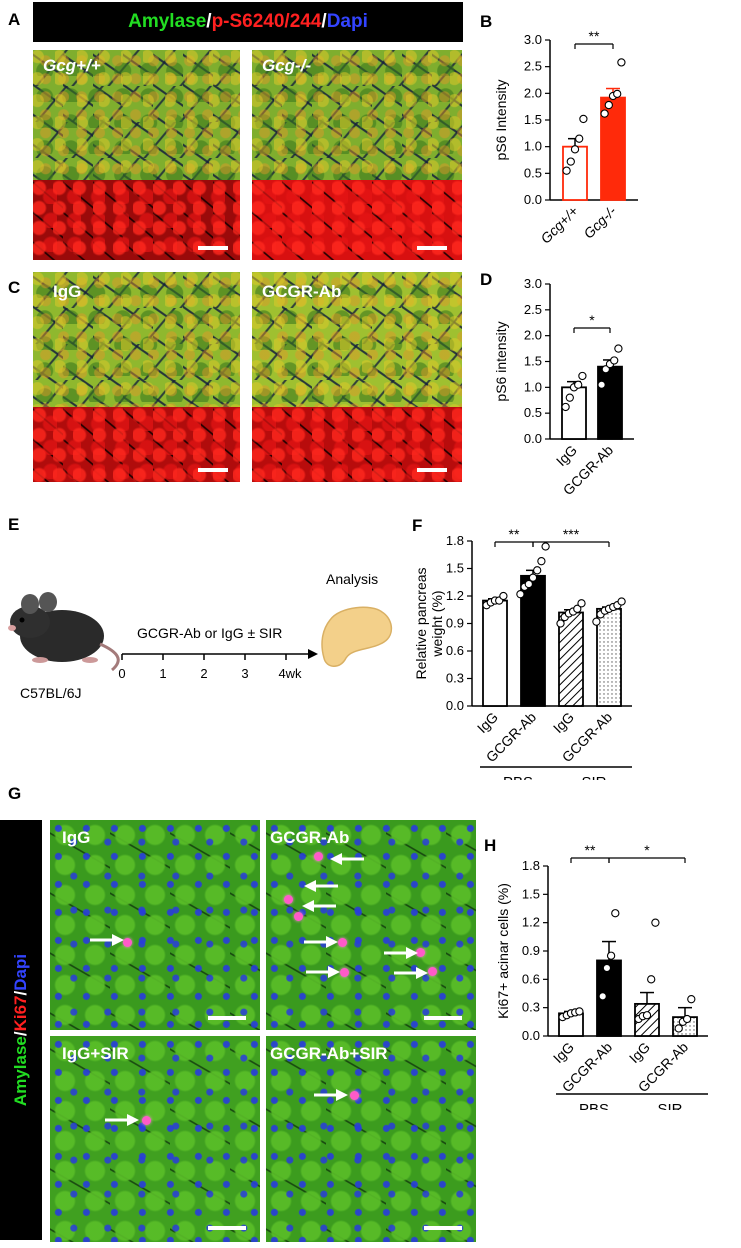 The width and height of the screenshot is (741, 1248). What do you see at coordinates (514, 534) in the screenshot?
I see `significance-label: **` at bounding box center [514, 534].